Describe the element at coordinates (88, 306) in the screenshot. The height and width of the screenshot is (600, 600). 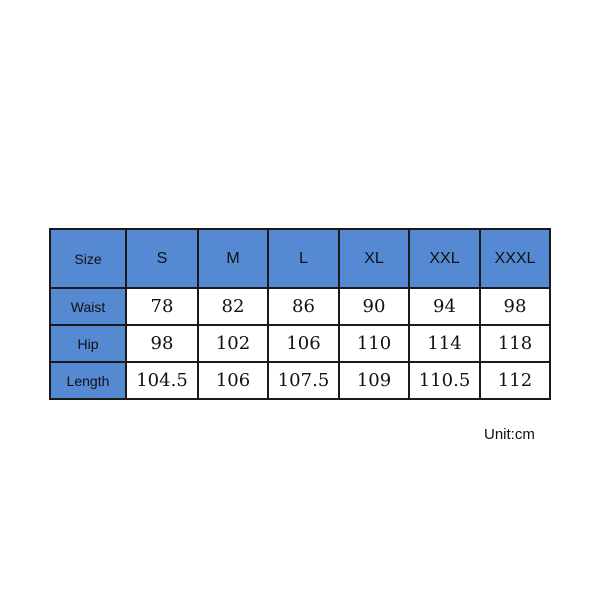
I see `row-label: Waist` at that location.